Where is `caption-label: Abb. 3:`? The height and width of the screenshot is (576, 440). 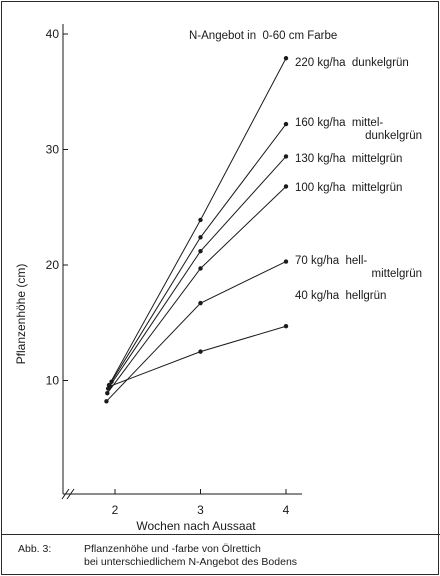 caption-label: Abb. 3: is located at coordinates (35, 549).